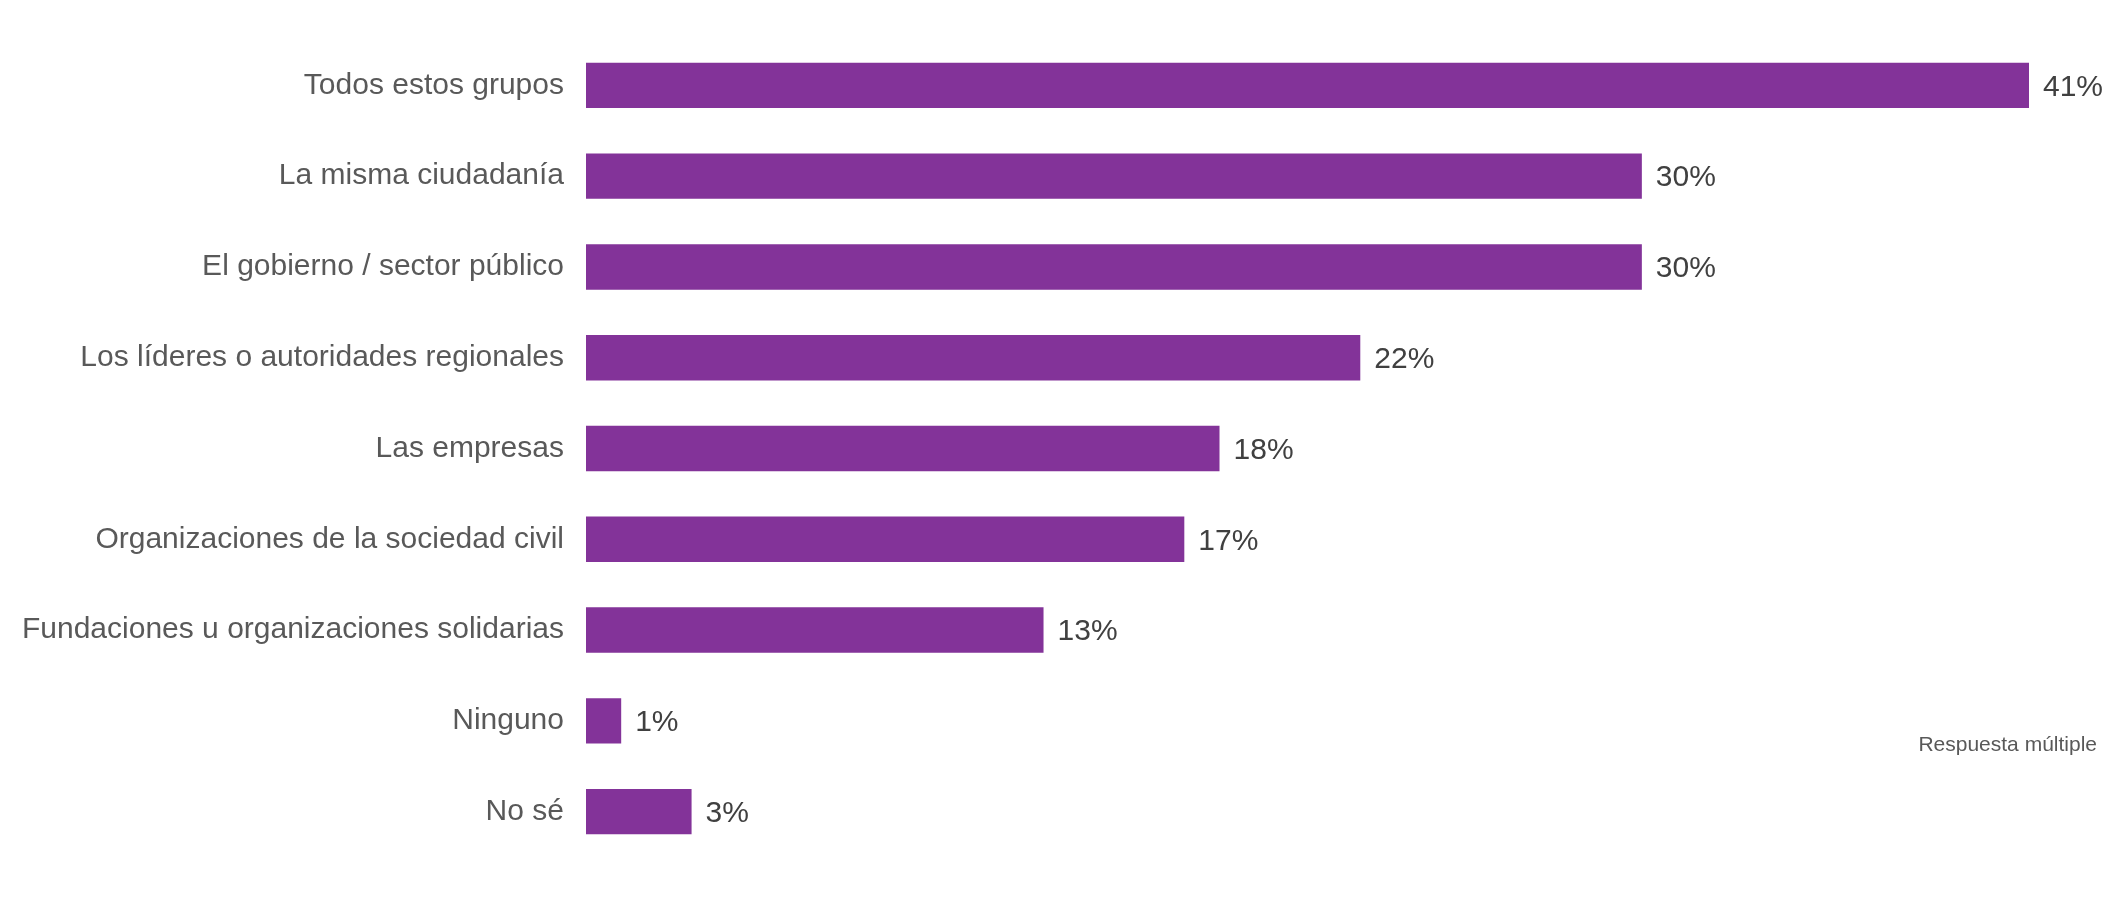  I want to click on y-tick-label: Los líderes o autoridades regionales, so click(322, 355).